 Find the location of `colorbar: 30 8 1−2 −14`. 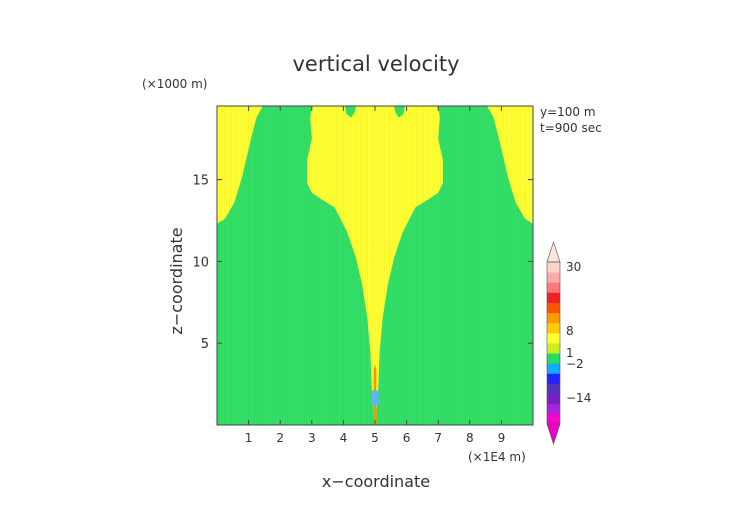

colorbar: 30 8 1−2 −14 is located at coordinates (568, 343).